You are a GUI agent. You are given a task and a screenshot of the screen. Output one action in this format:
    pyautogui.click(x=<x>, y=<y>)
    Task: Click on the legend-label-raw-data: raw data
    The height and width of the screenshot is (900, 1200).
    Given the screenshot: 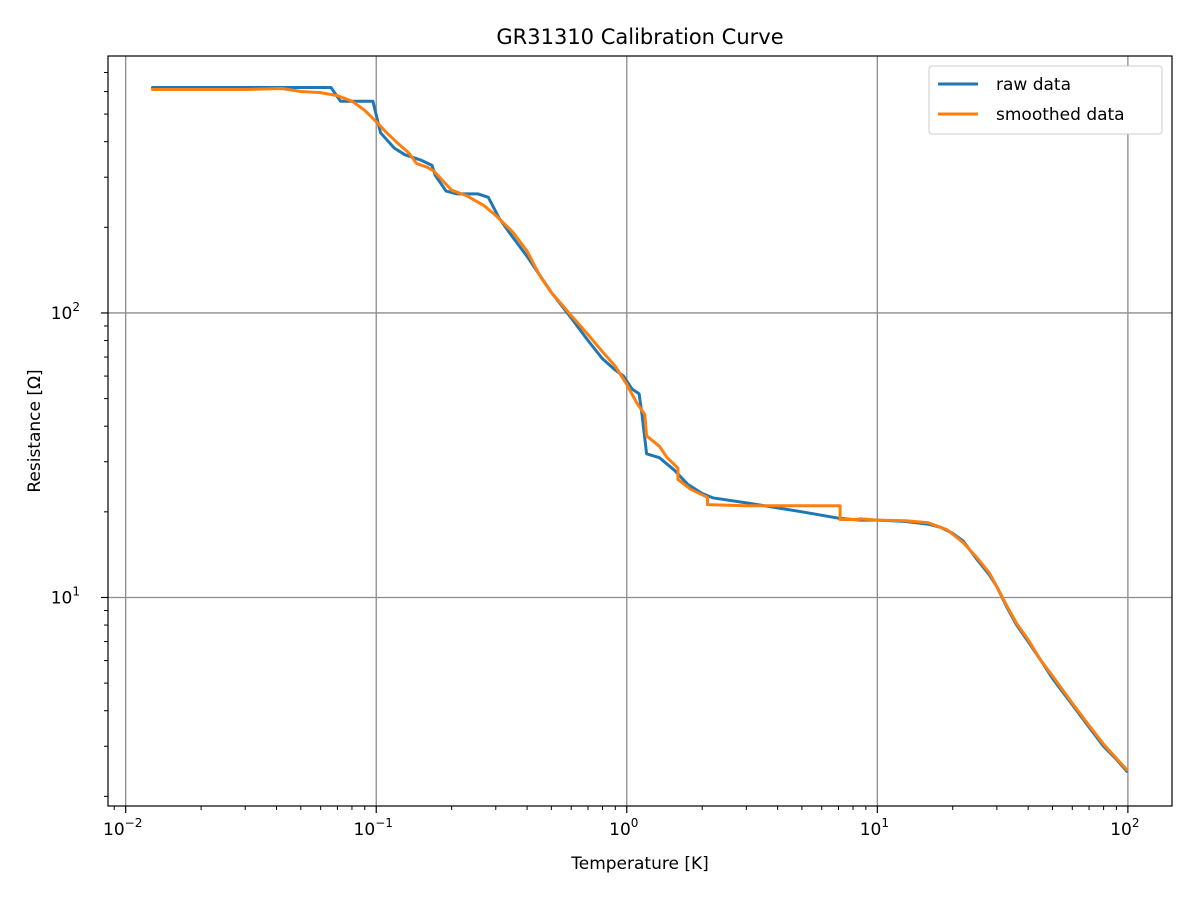 What is the action you would take?
    pyautogui.click(x=1033, y=85)
    